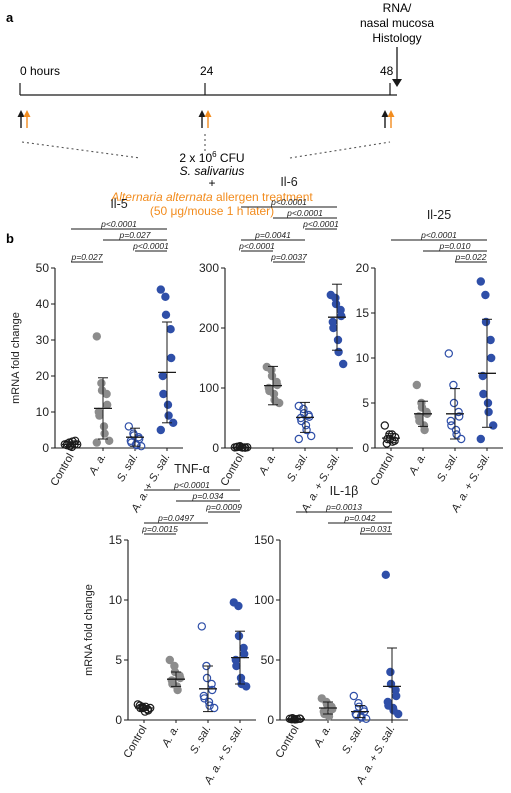 The height and width of the screenshot is (793, 511). Describe the element at coordinates (135, 235) in the screenshot. I see `p-value-label: p=0.027` at that location.